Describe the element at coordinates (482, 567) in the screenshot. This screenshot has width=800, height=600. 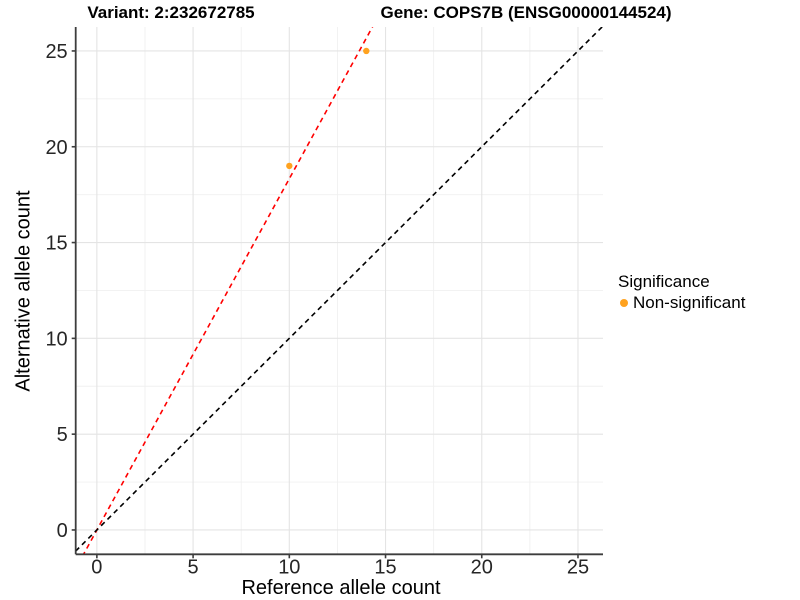
I see `x-tick-label: 20` at that location.